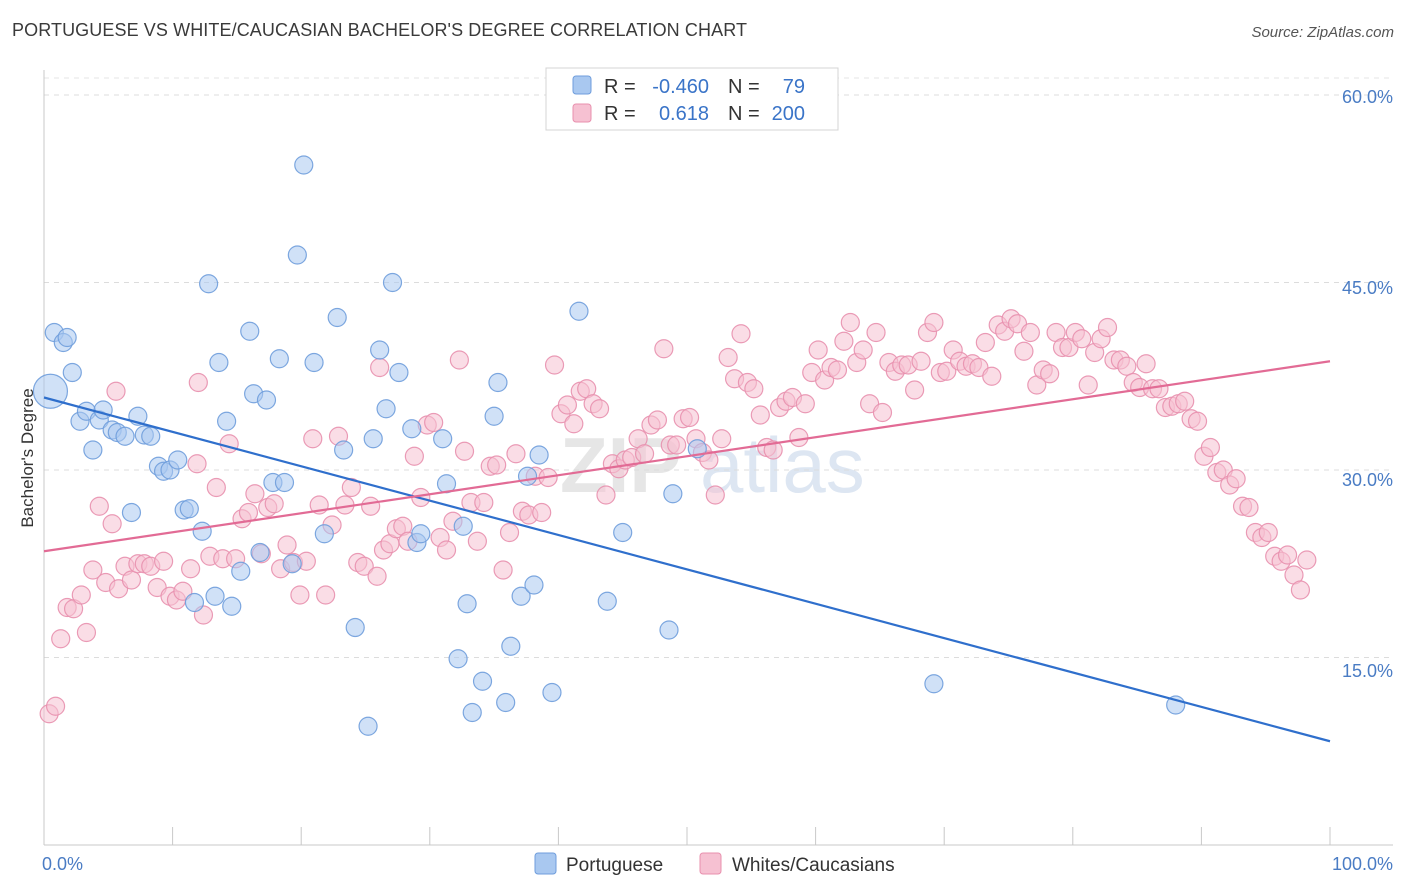 This screenshot has width=1406, height=892. What do you see at coordinates (744, 114) in the screenshot?
I see `legend-n-label-b: N =` at bounding box center [744, 114].